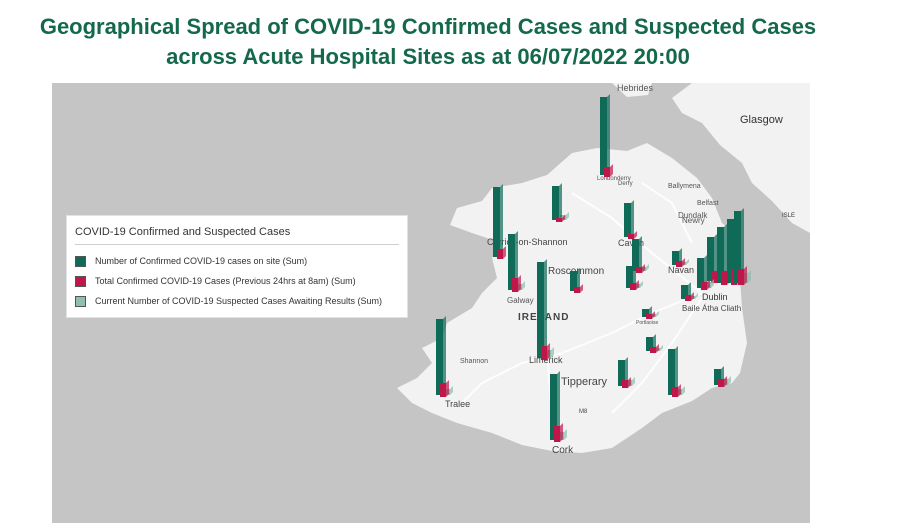  Describe the element at coordinates (675, 258) in the screenshot. I see `site-17-confirmed-bar` at that location.